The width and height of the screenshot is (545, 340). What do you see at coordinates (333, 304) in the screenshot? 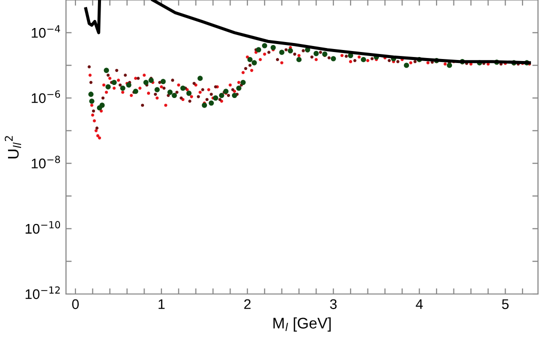
I see `x-tick-label: 3` at bounding box center [333, 304].